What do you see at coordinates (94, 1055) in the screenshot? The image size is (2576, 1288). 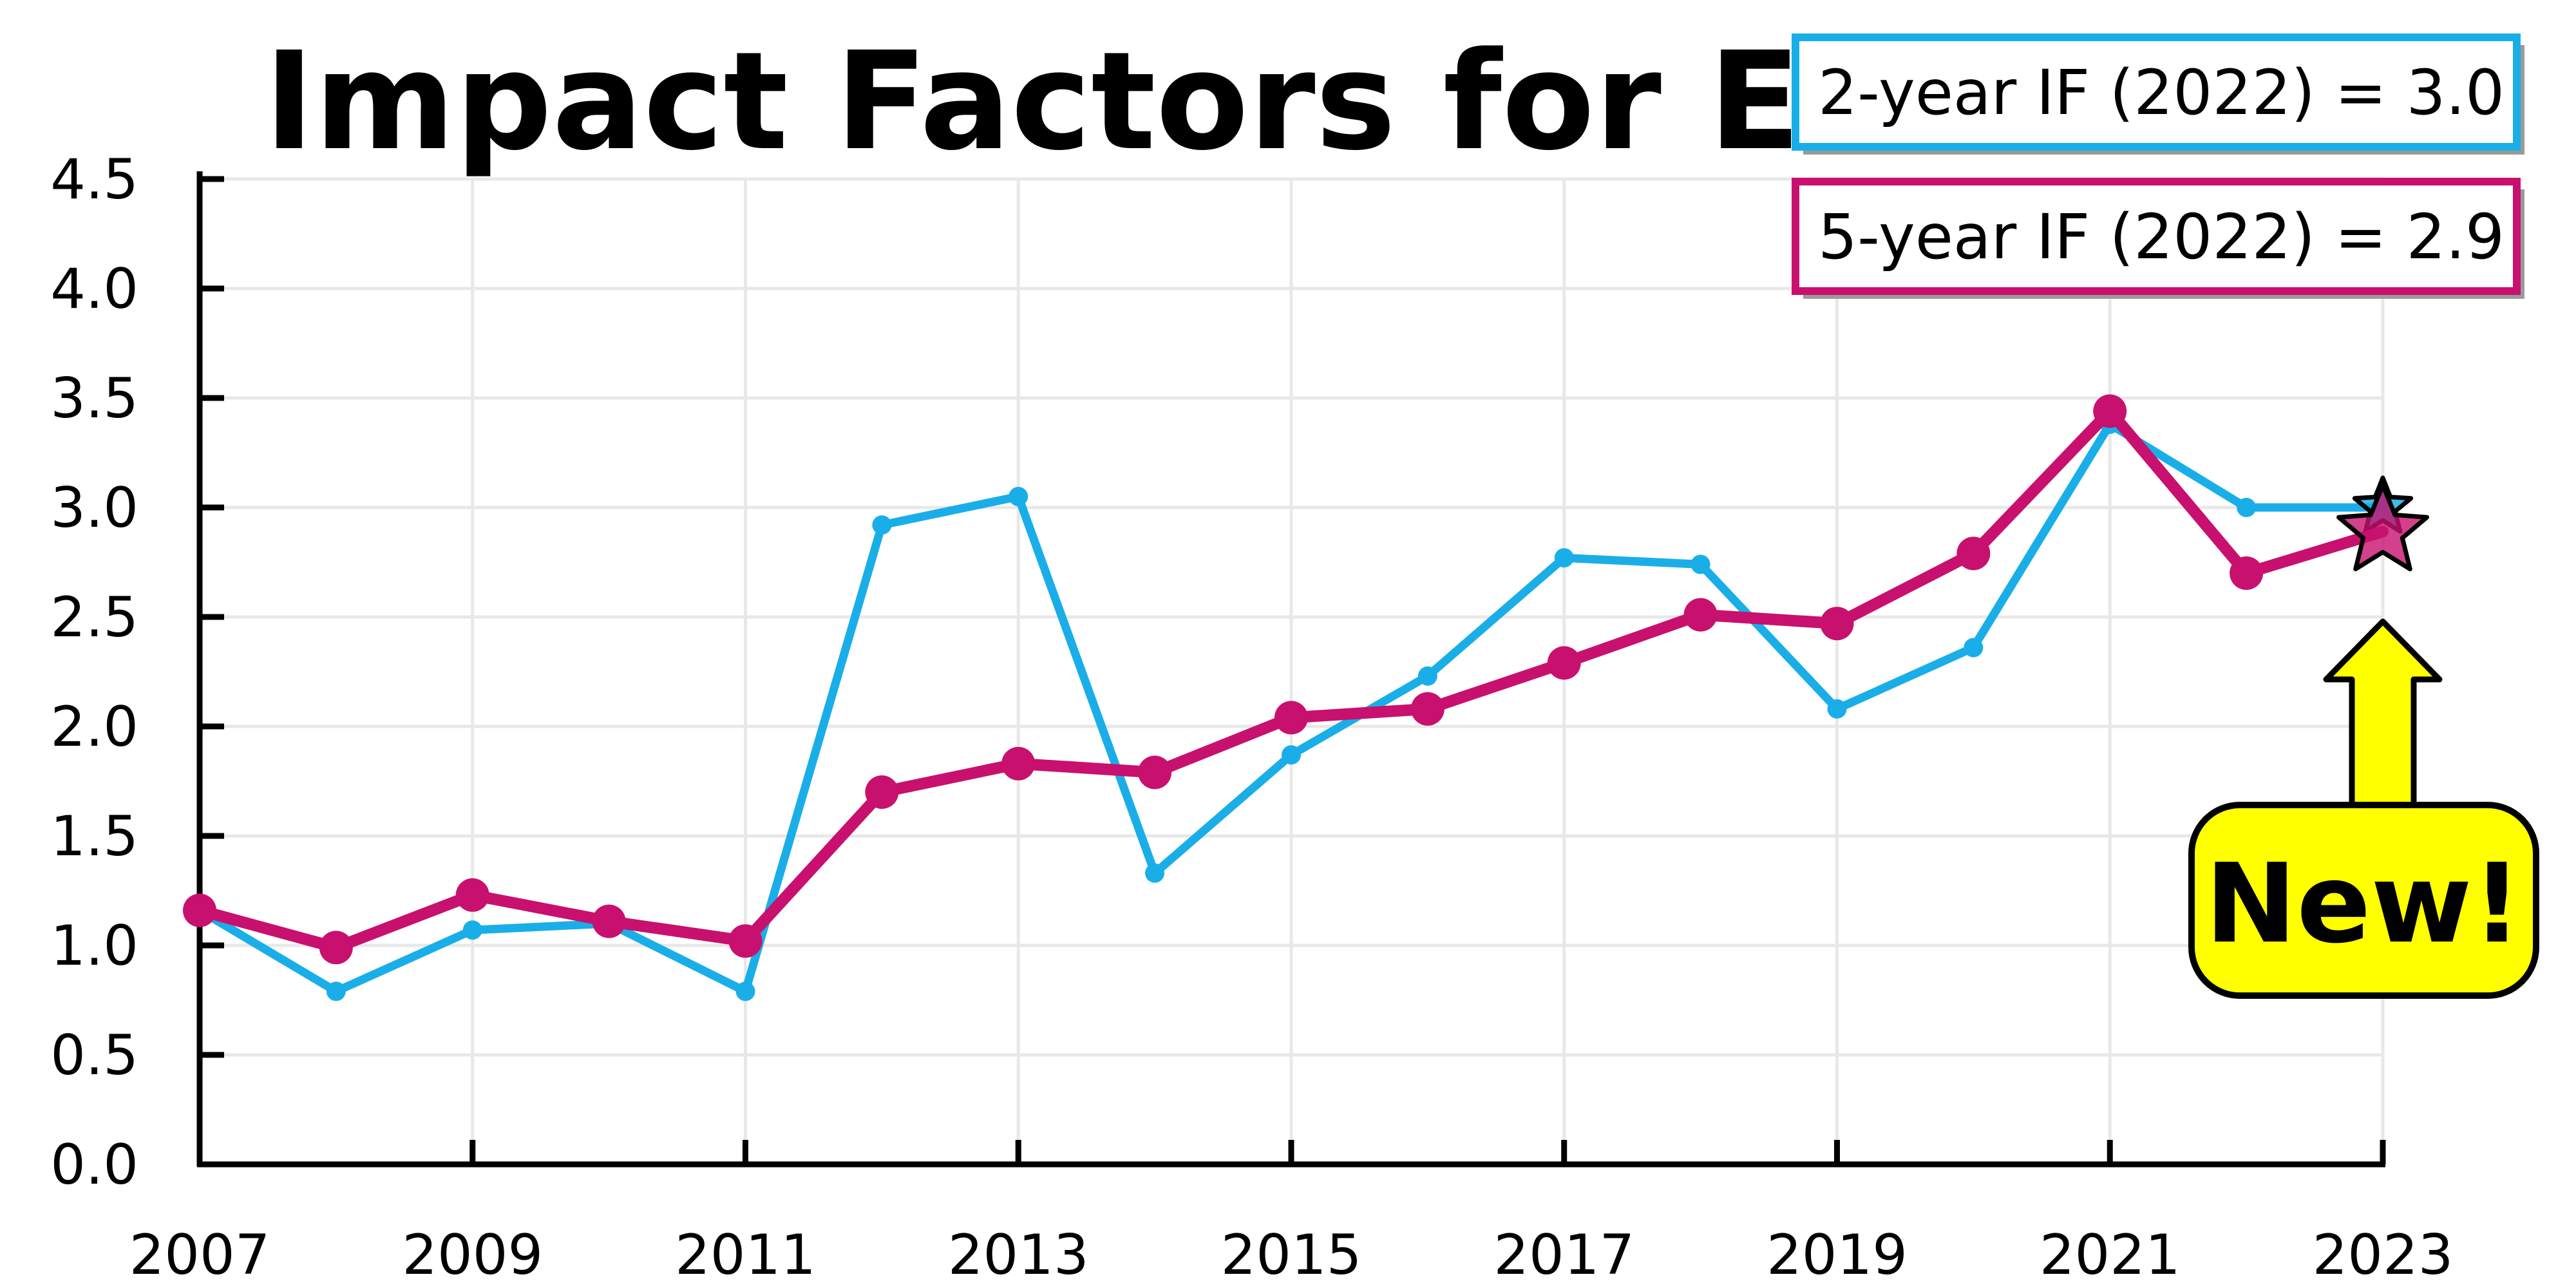 I see `y-tick-label: 0.5` at bounding box center [94, 1055].